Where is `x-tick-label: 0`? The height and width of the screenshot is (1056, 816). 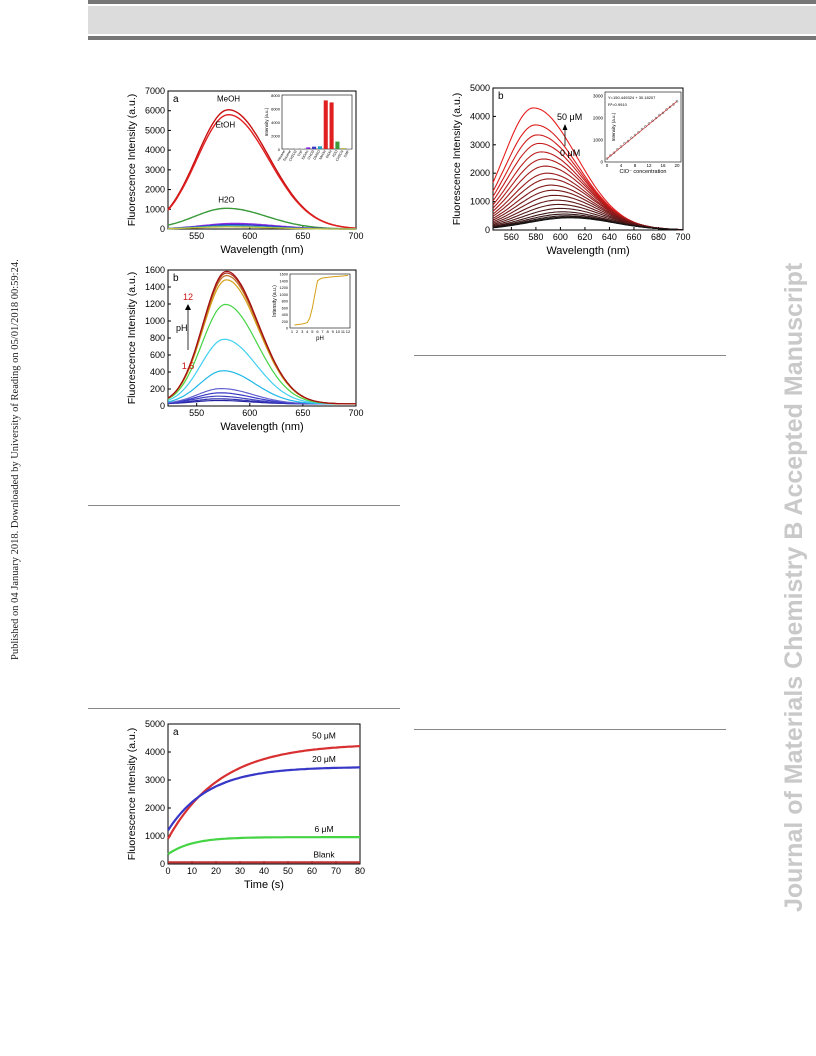 x-tick-label: 0 is located at coordinates (167, 871).